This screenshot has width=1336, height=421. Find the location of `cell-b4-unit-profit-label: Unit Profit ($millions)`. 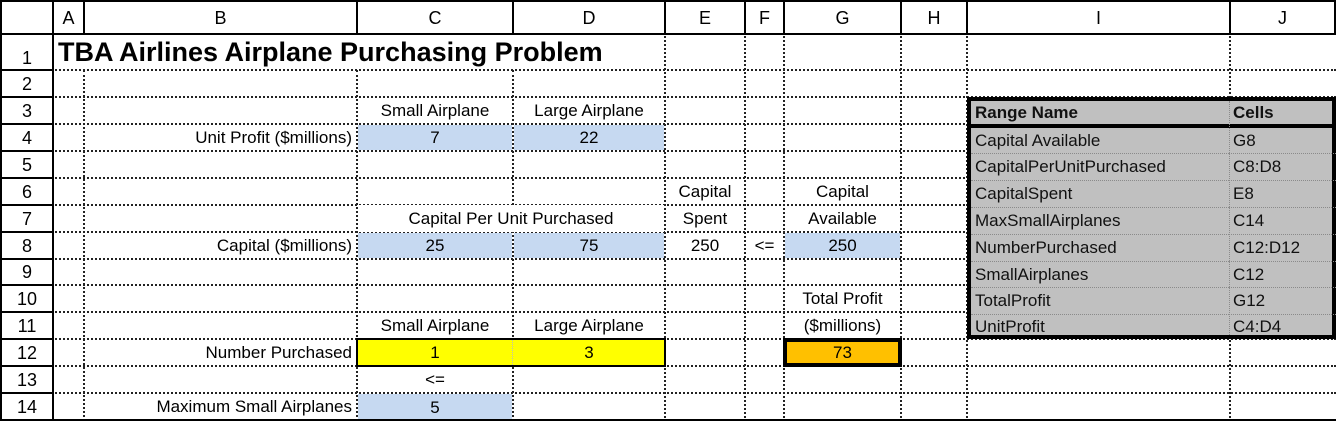

cell-b4-unit-profit-label: Unit Profit ($millions) is located at coordinates (273, 137).